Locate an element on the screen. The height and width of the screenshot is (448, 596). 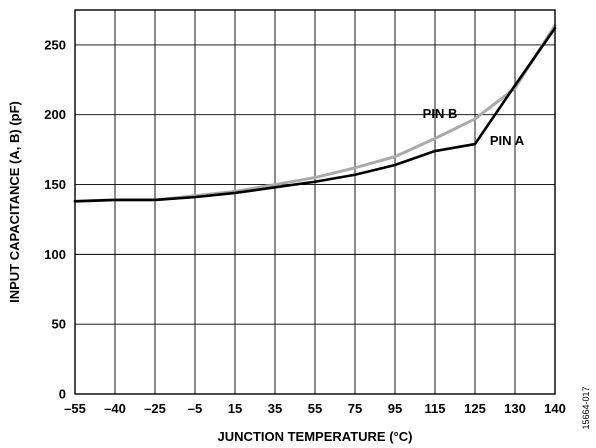
x-tick-label: –55 is located at coordinates (75, 408).